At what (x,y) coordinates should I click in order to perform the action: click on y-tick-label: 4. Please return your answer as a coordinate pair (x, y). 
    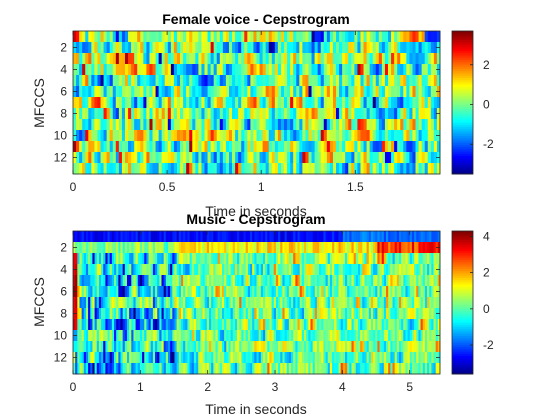
    Looking at the image, I should click on (63, 270).